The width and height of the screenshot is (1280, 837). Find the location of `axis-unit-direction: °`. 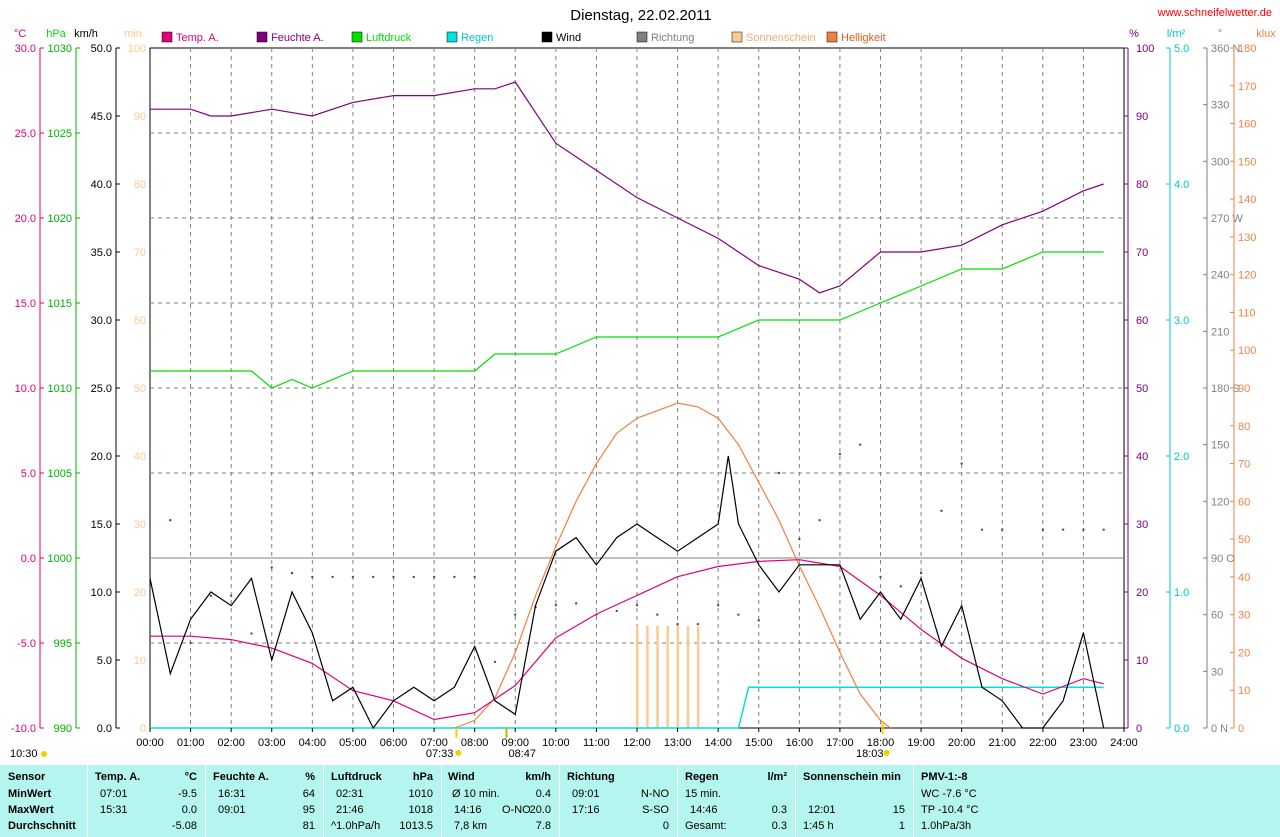

axis-unit-direction: ° is located at coordinates (1220, 34).